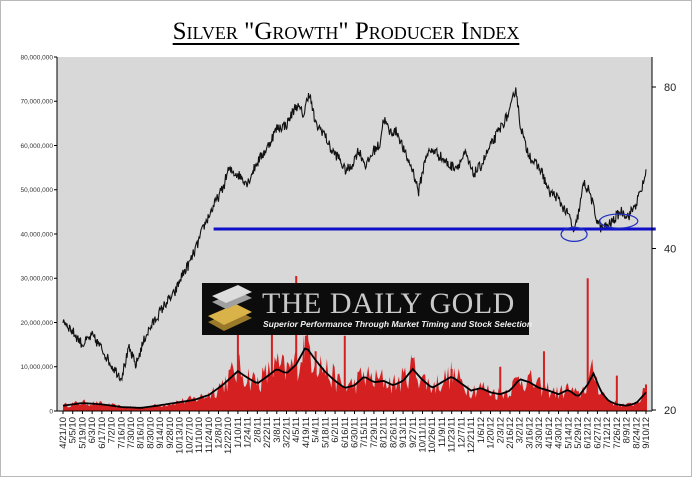 This screenshot has width=692, height=477. What do you see at coordinates (189, 435) in the screenshot?
I see `x-tick-label: 10/27/10` at bounding box center [189, 435].